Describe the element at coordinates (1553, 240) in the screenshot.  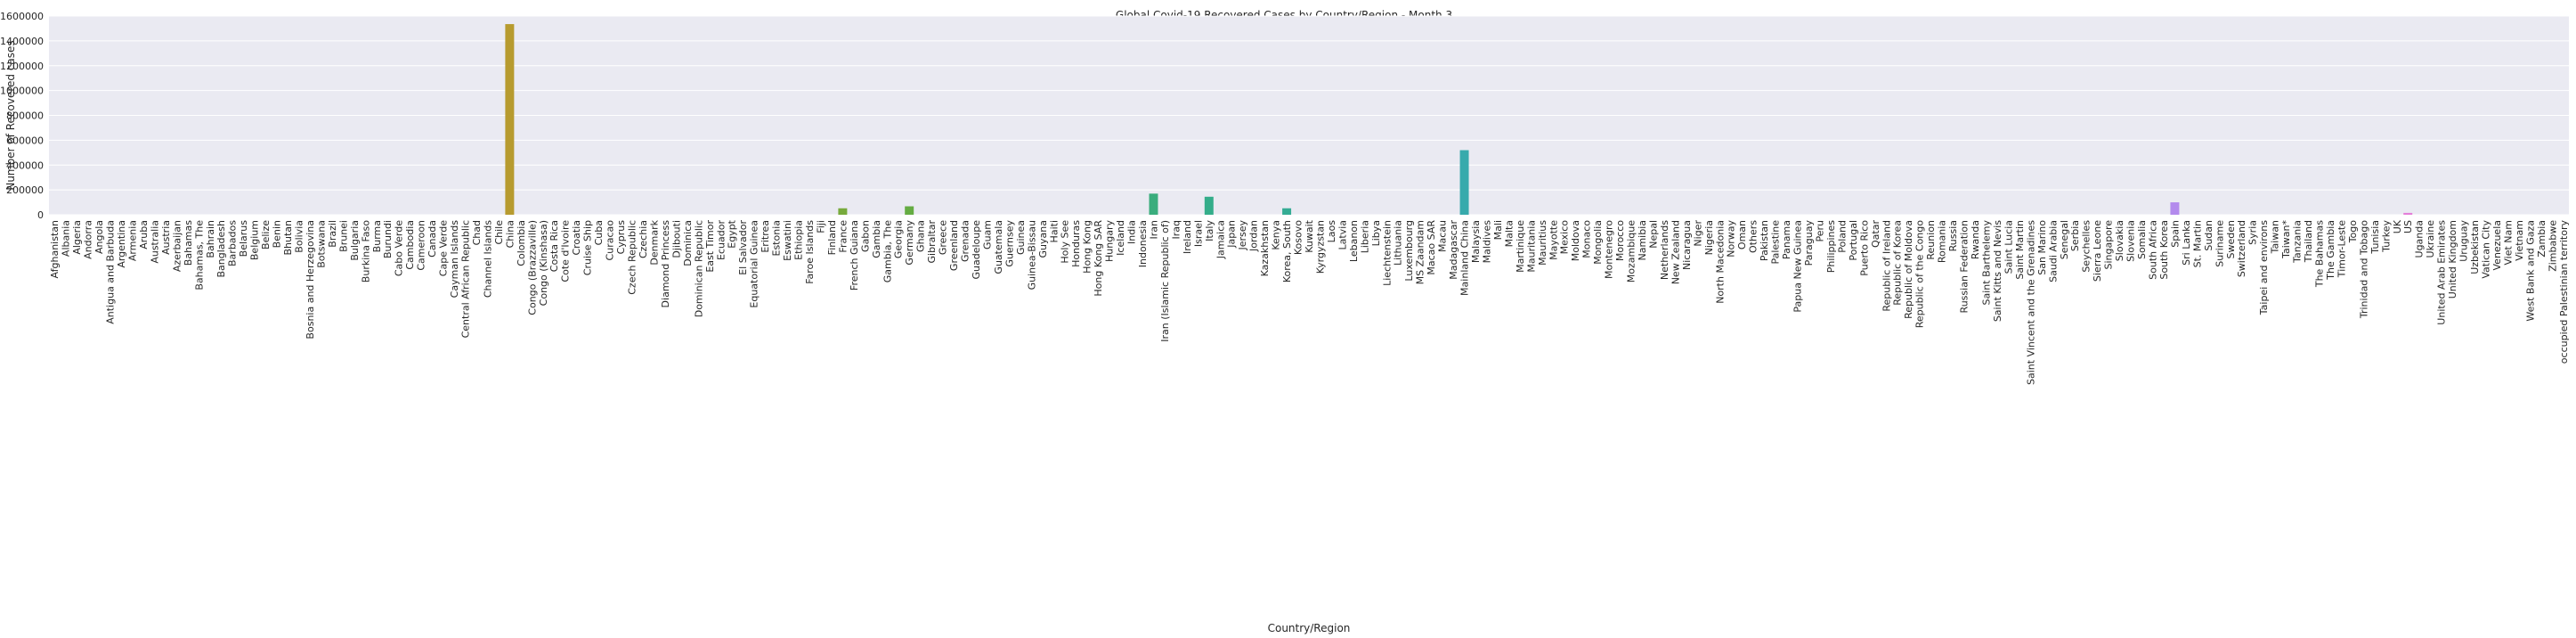
I see `x-tick-label: Mayotte` at that location.